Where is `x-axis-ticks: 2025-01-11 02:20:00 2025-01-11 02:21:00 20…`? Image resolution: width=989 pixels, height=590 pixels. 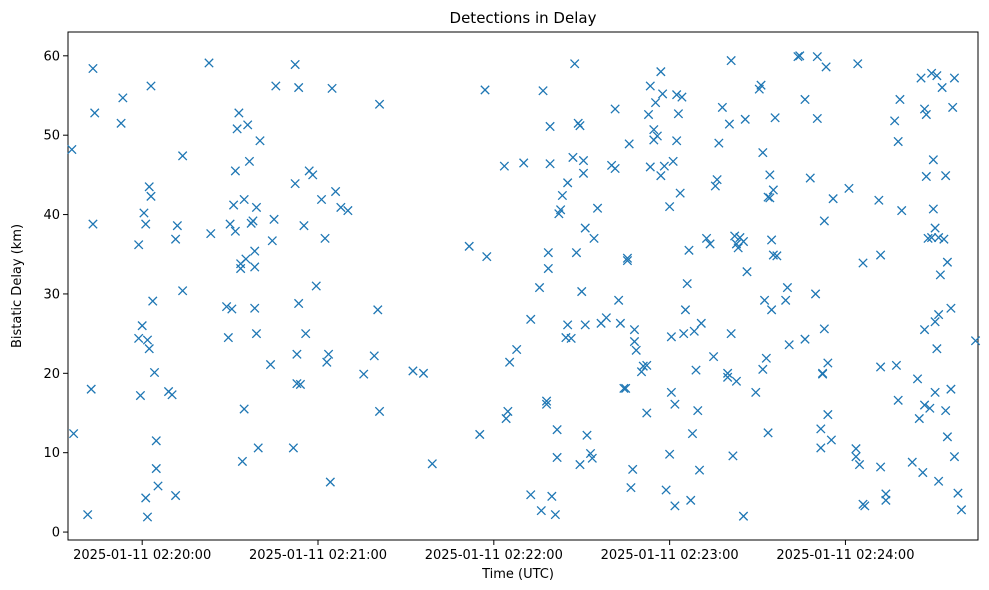 x-axis-ticks: 2025-01-11 02:20:00 2025-01-11 02:21:00 20… is located at coordinates (493, 551).